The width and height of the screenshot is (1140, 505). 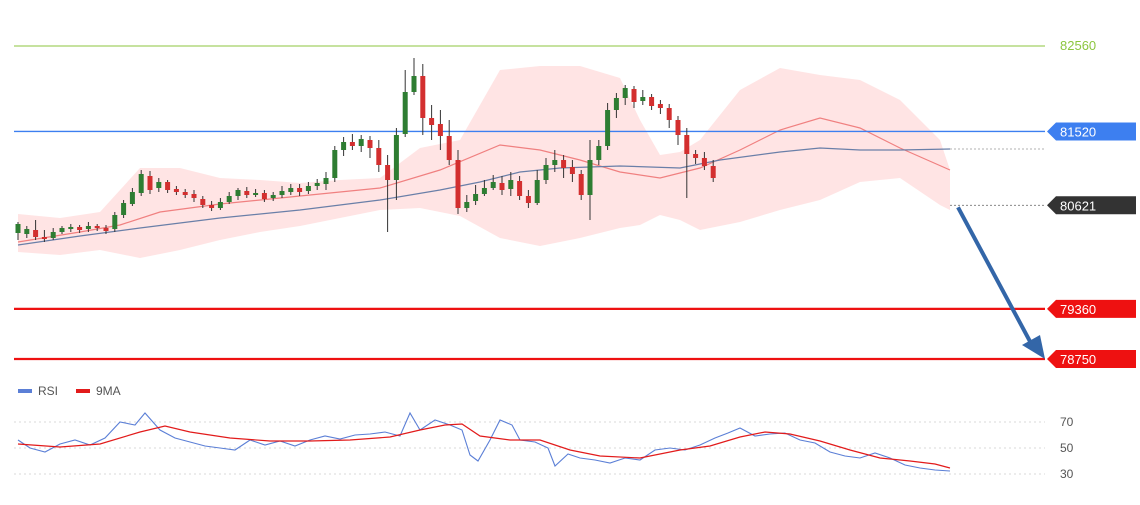 What do you see at coordinates (1078, 309) in the screenshot?
I see `level-label: 79360` at bounding box center [1078, 309].